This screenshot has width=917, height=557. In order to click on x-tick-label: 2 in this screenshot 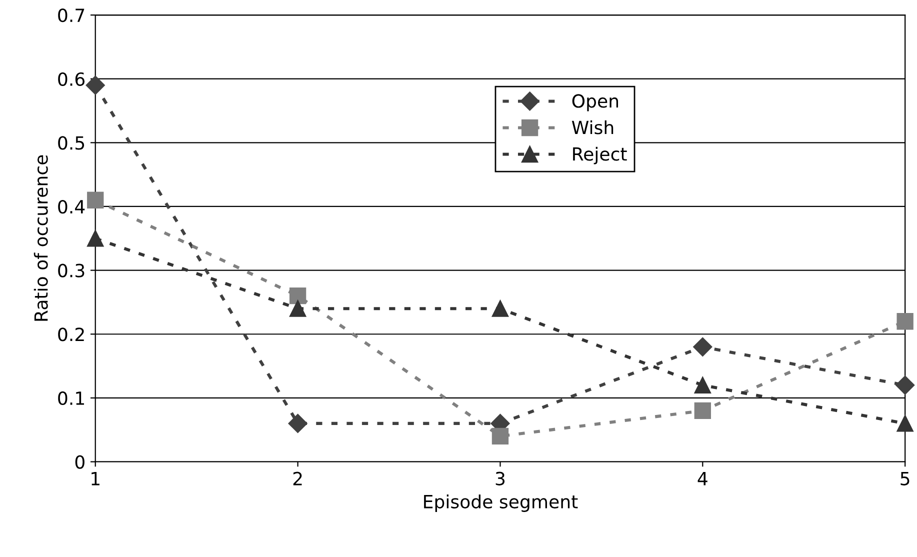, I will do `click(297, 479)`.